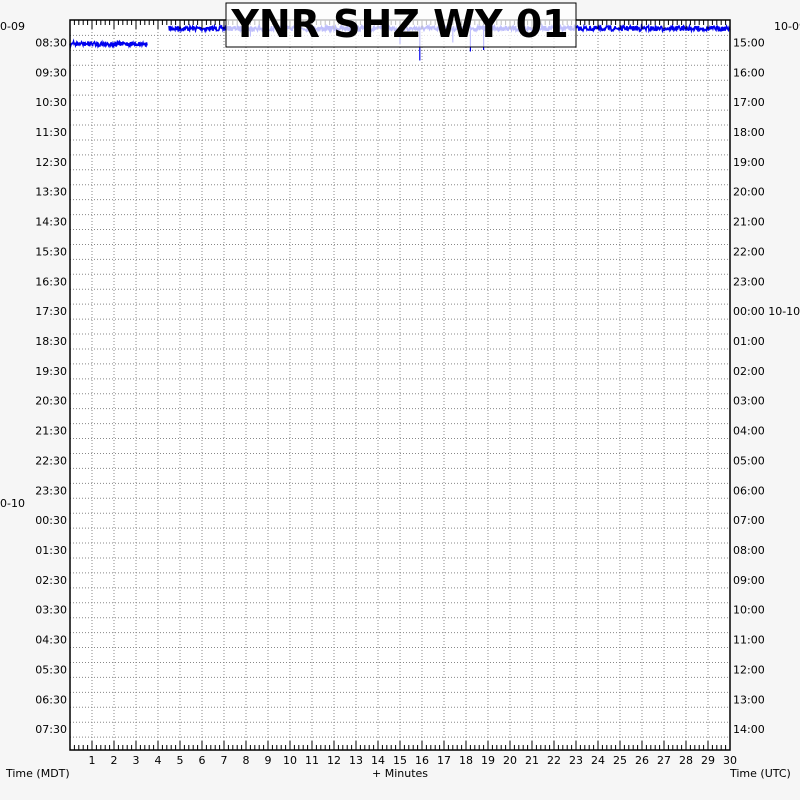 The width and height of the screenshot is (800, 800). Describe the element at coordinates (51, 640) in the screenshot. I see `left-time-label: 04:30` at that location.